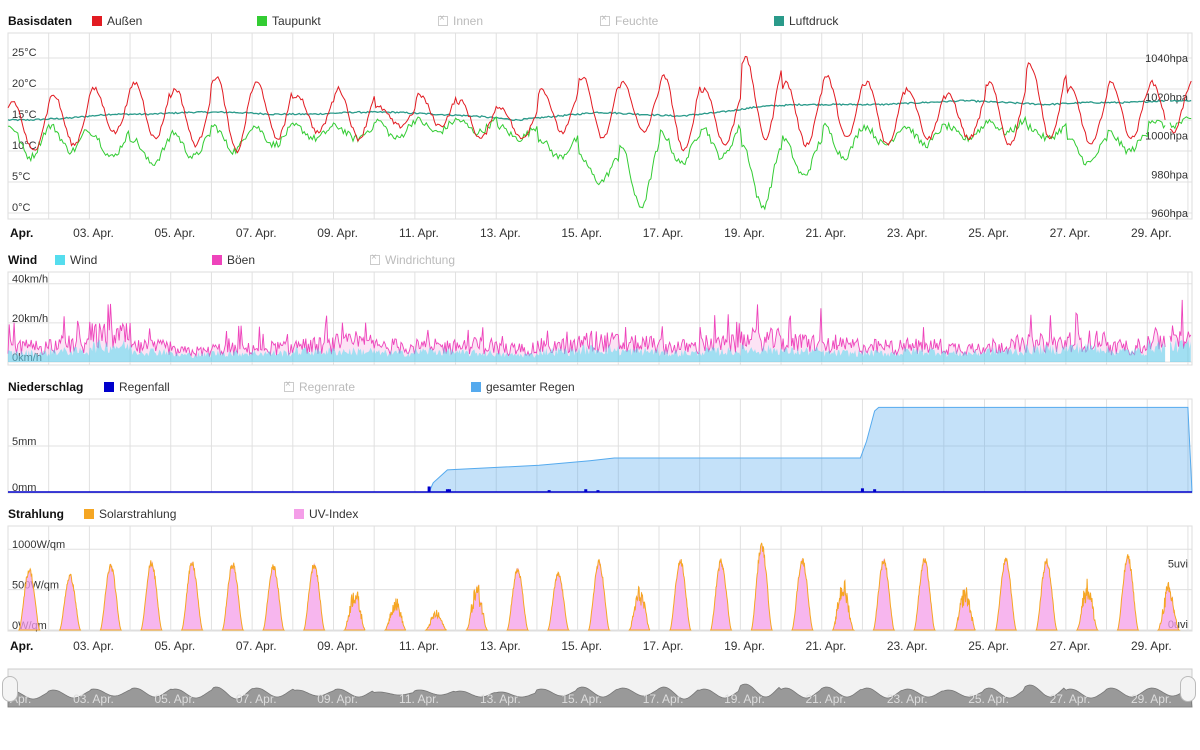 The height and width of the screenshot is (750, 1200). I want to click on swatch-wind, so click(60, 260).